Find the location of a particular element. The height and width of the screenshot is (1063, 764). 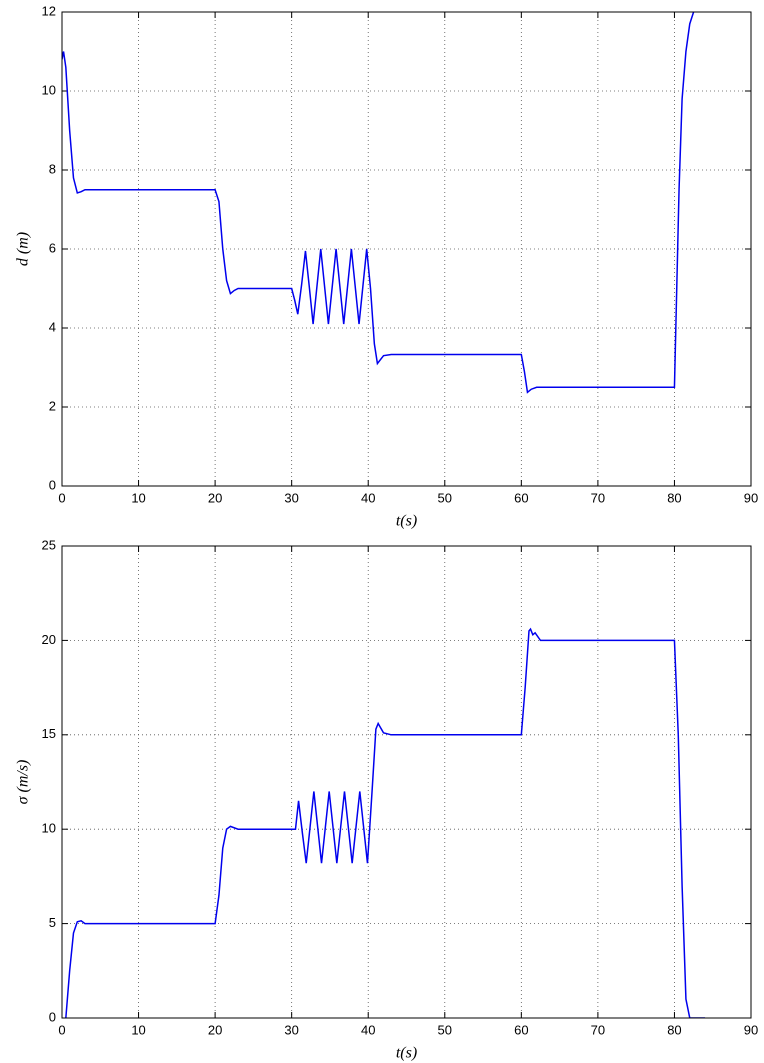

y-tick-label: 6 is located at coordinates (52, 247).